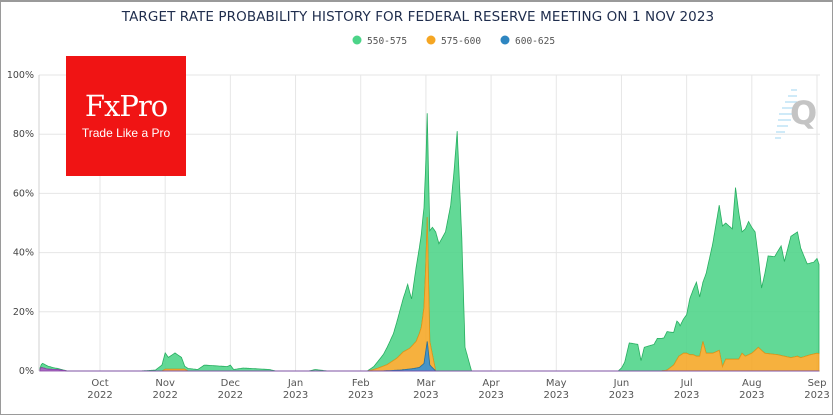 The height and width of the screenshot is (417, 835). I want to click on x-tick-month: Jun, so click(621, 383).